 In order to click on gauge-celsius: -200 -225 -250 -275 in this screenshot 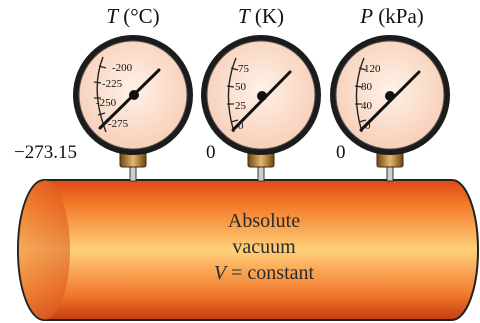, I will do `click(133, 95)`.